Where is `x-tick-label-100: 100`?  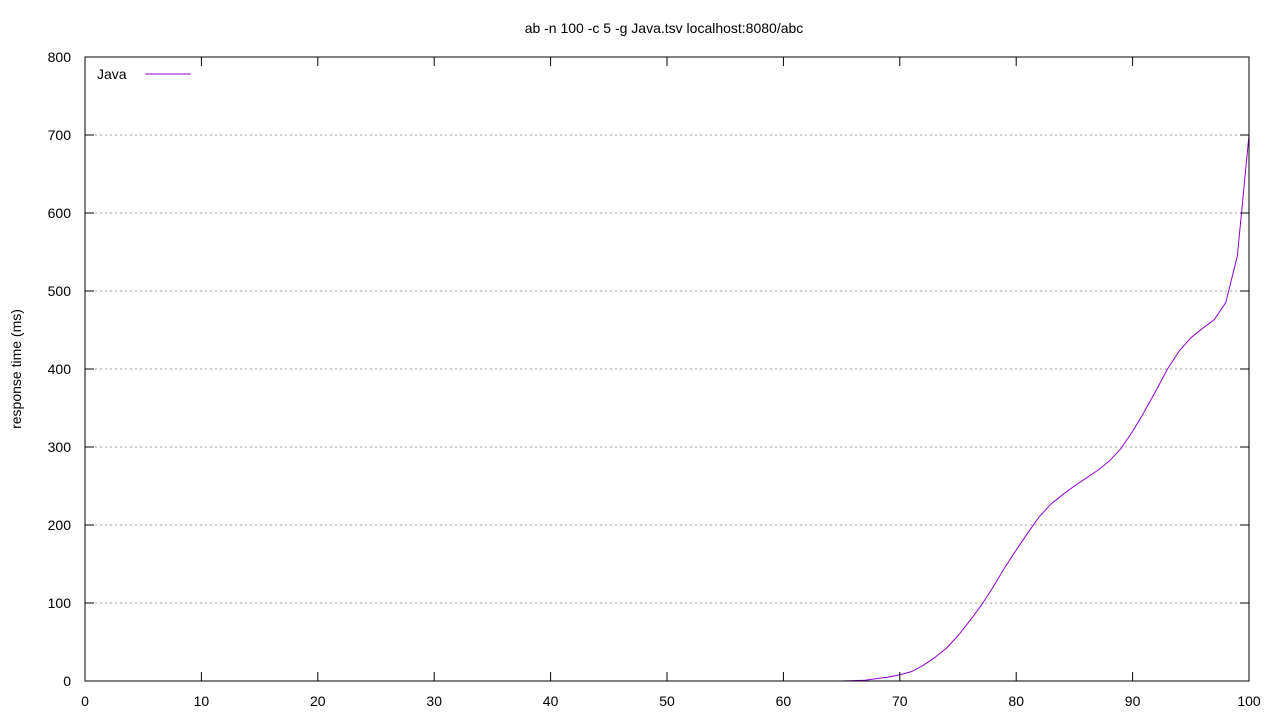 x-tick-label-100: 100 is located at coordinates (1249, 701).